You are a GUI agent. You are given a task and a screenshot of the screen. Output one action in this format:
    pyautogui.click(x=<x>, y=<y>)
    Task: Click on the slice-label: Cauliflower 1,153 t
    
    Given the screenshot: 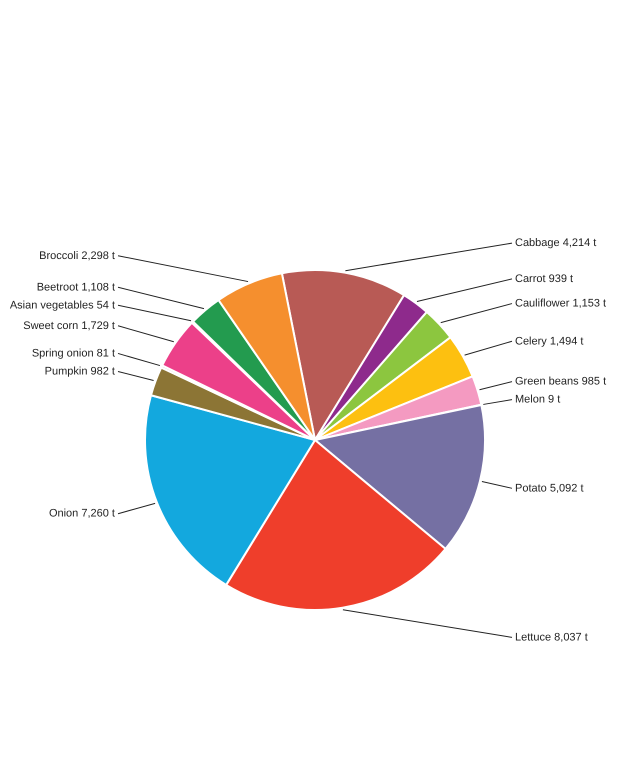 What is the action you would take?
    pyautogui.click(x=560, y=304)
    